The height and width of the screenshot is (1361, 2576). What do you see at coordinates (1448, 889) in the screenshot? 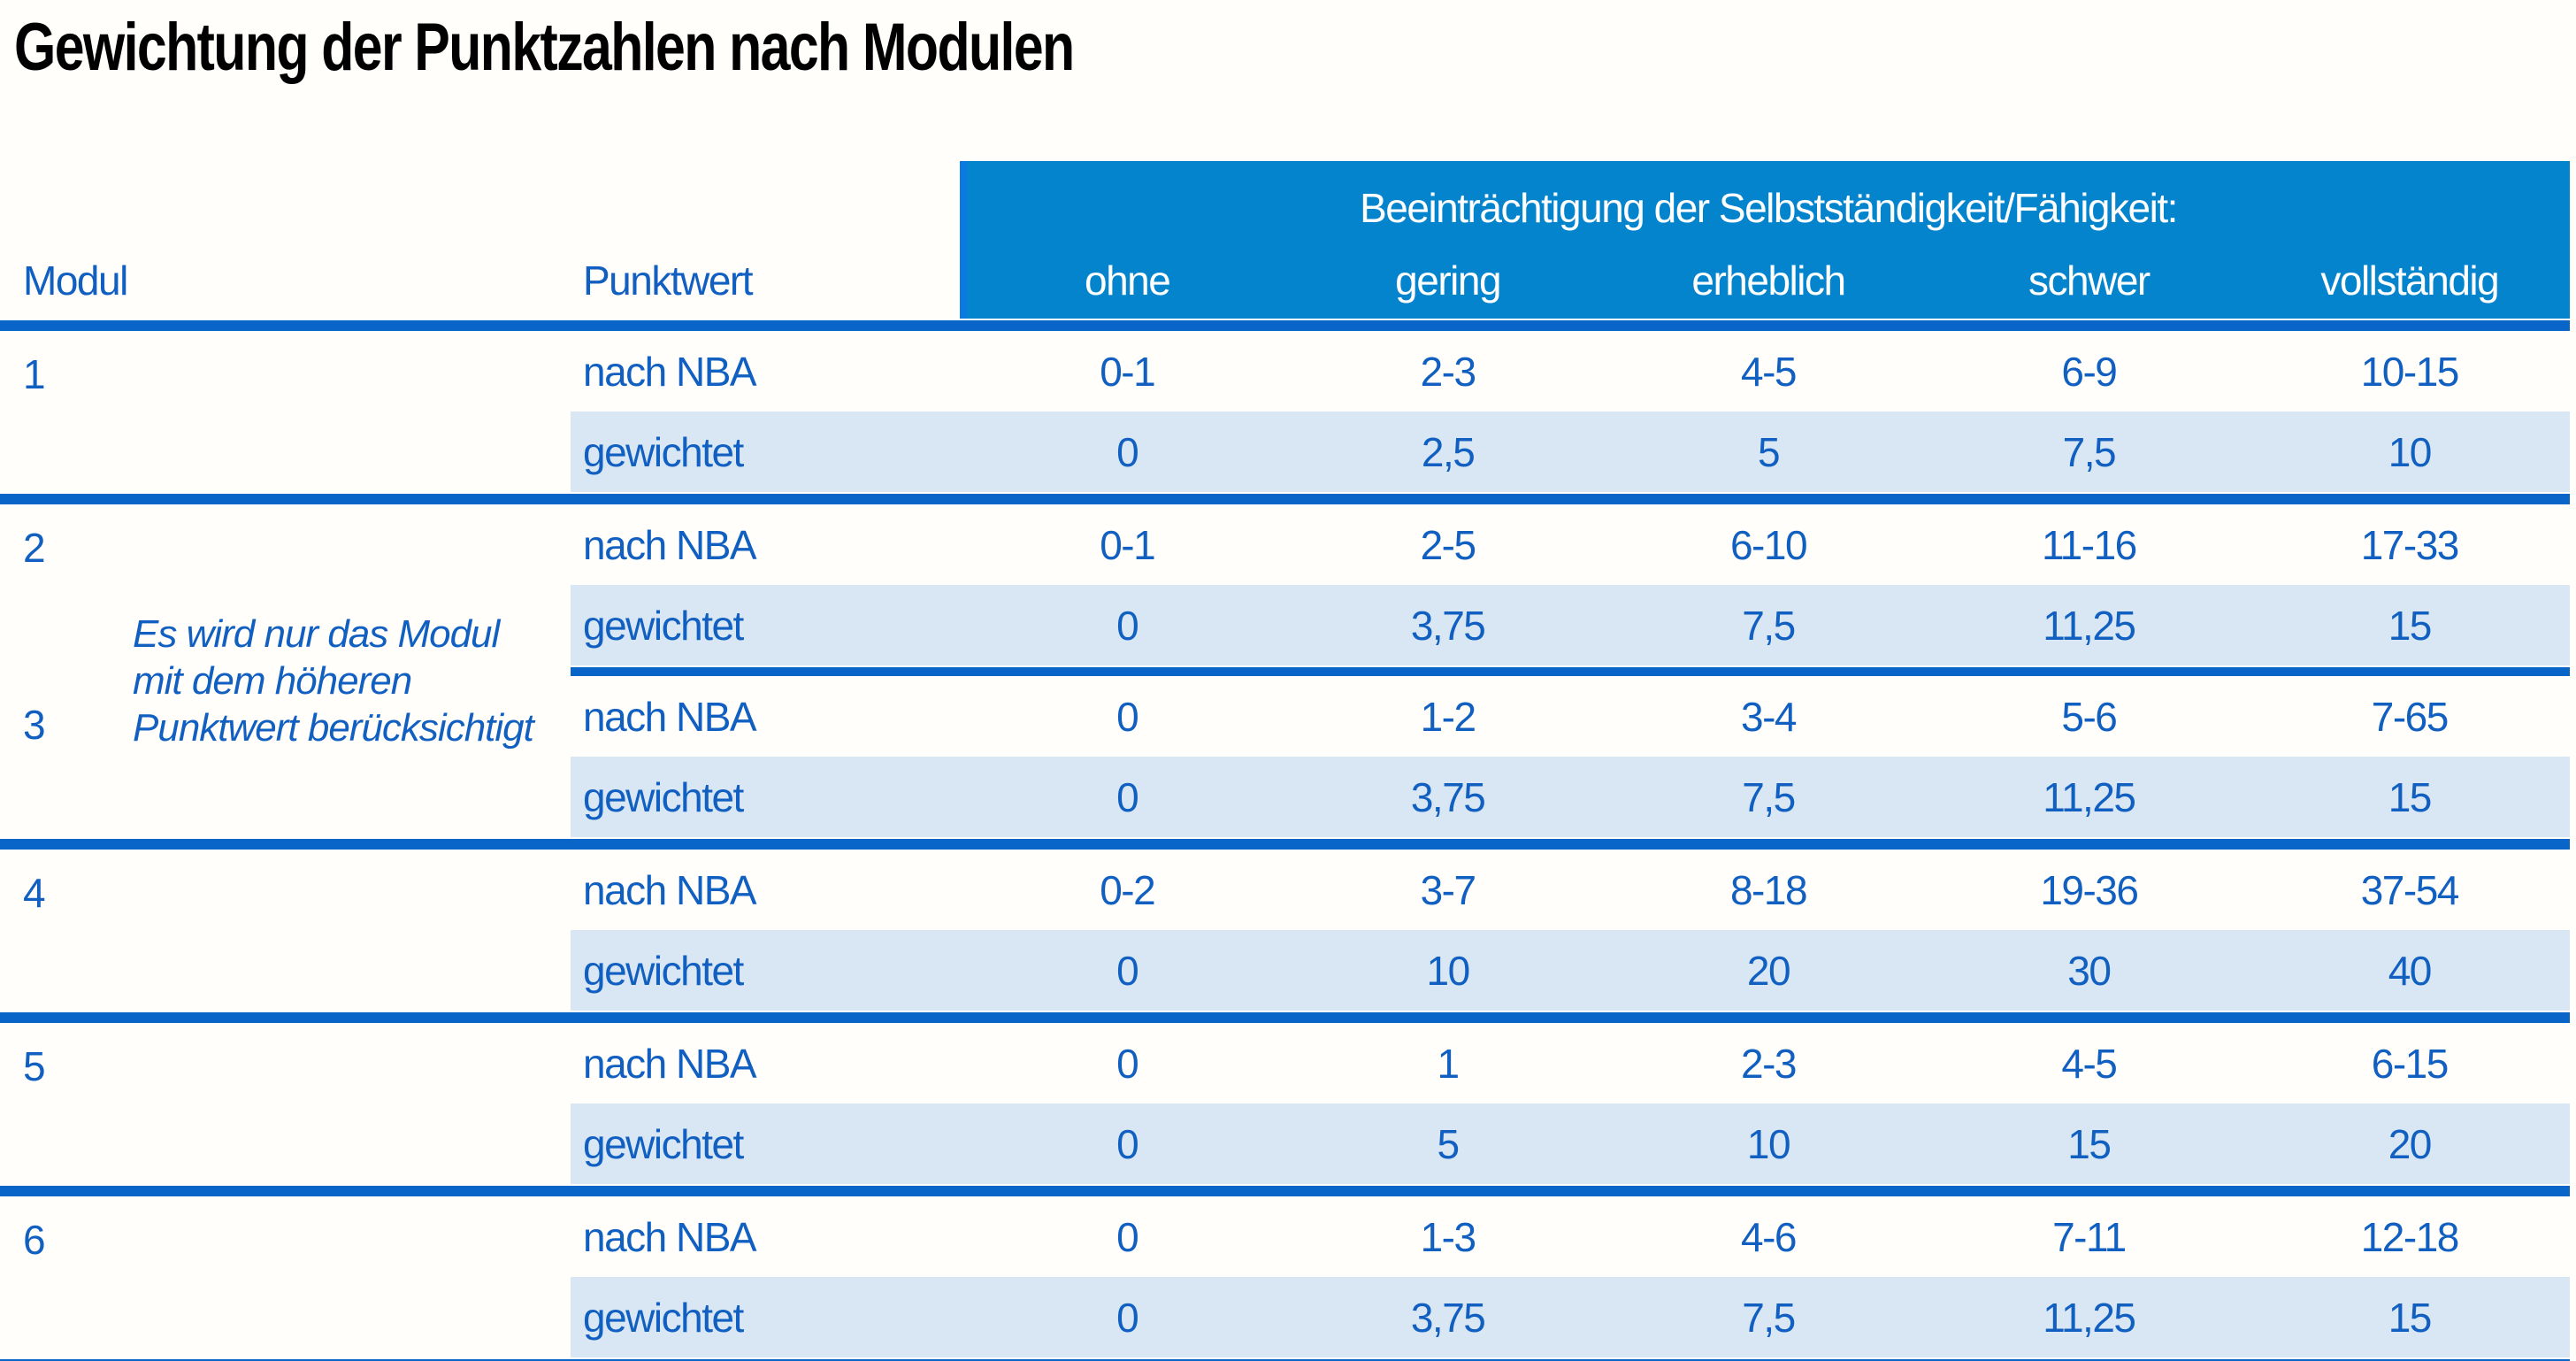
I see `score-cell: 3-7` at bounding box center [1448, 889].